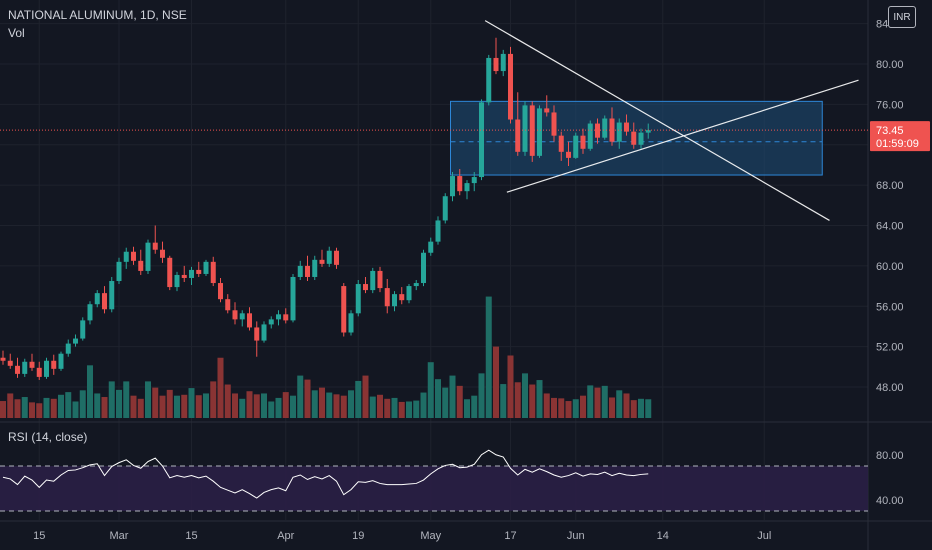 Image resolution: width=932 pixels, height=550 pixels. Describe the element at coordinates (890, 388) in the screenshot. I see `price-tick-label: 48.00` at that location.